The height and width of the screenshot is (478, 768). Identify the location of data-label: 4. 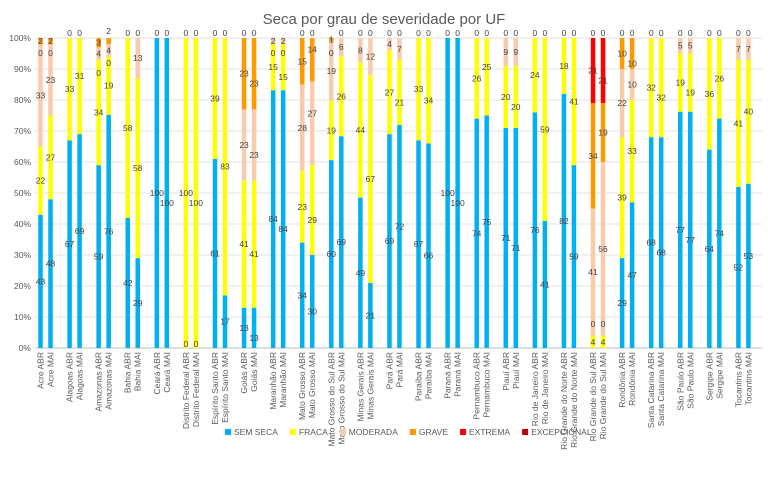
(98, 54).